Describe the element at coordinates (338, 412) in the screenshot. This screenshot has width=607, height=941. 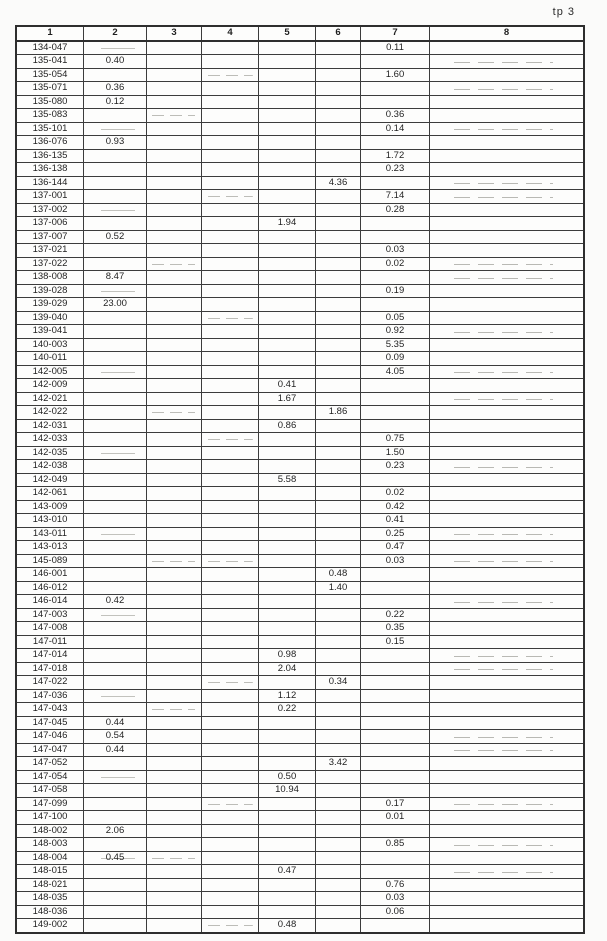
I see `value-cell: 1.86` at that location.